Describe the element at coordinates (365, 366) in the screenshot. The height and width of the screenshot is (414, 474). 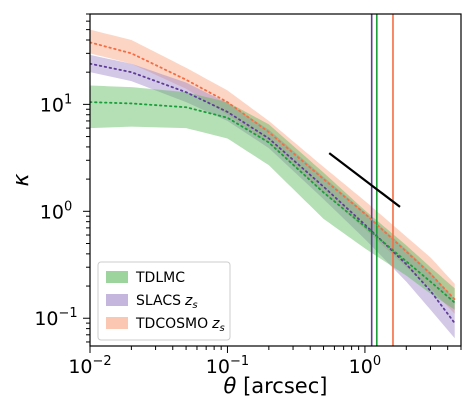
I see `x-tick-label: 10⁰` at that location.